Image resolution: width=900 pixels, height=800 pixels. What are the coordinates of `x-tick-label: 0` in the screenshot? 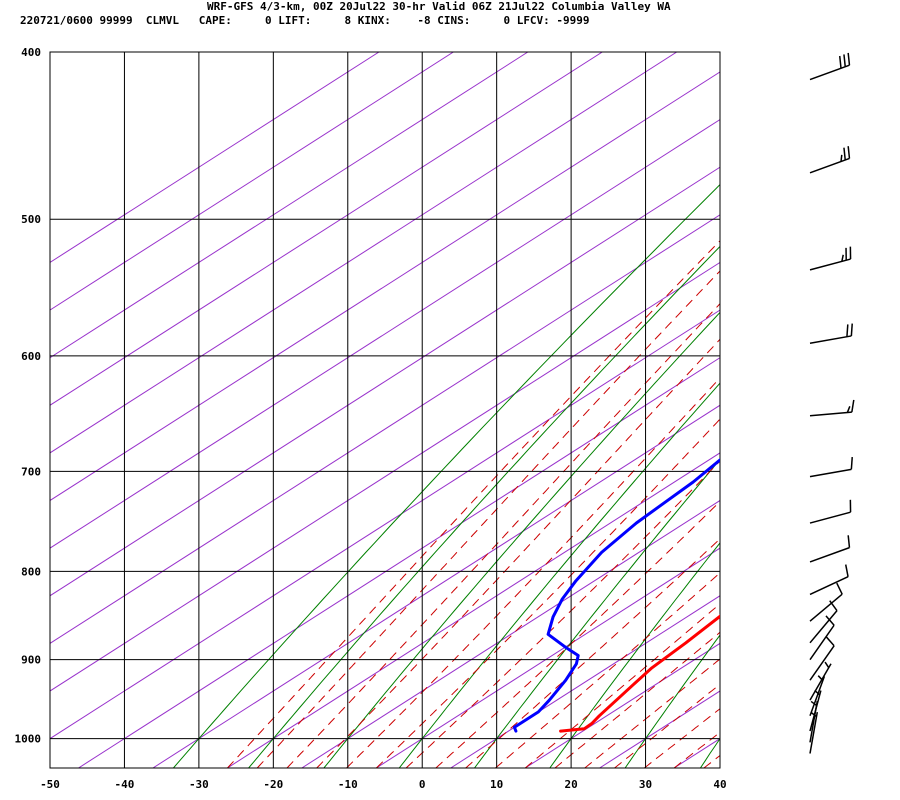 It's located at (422, 784).